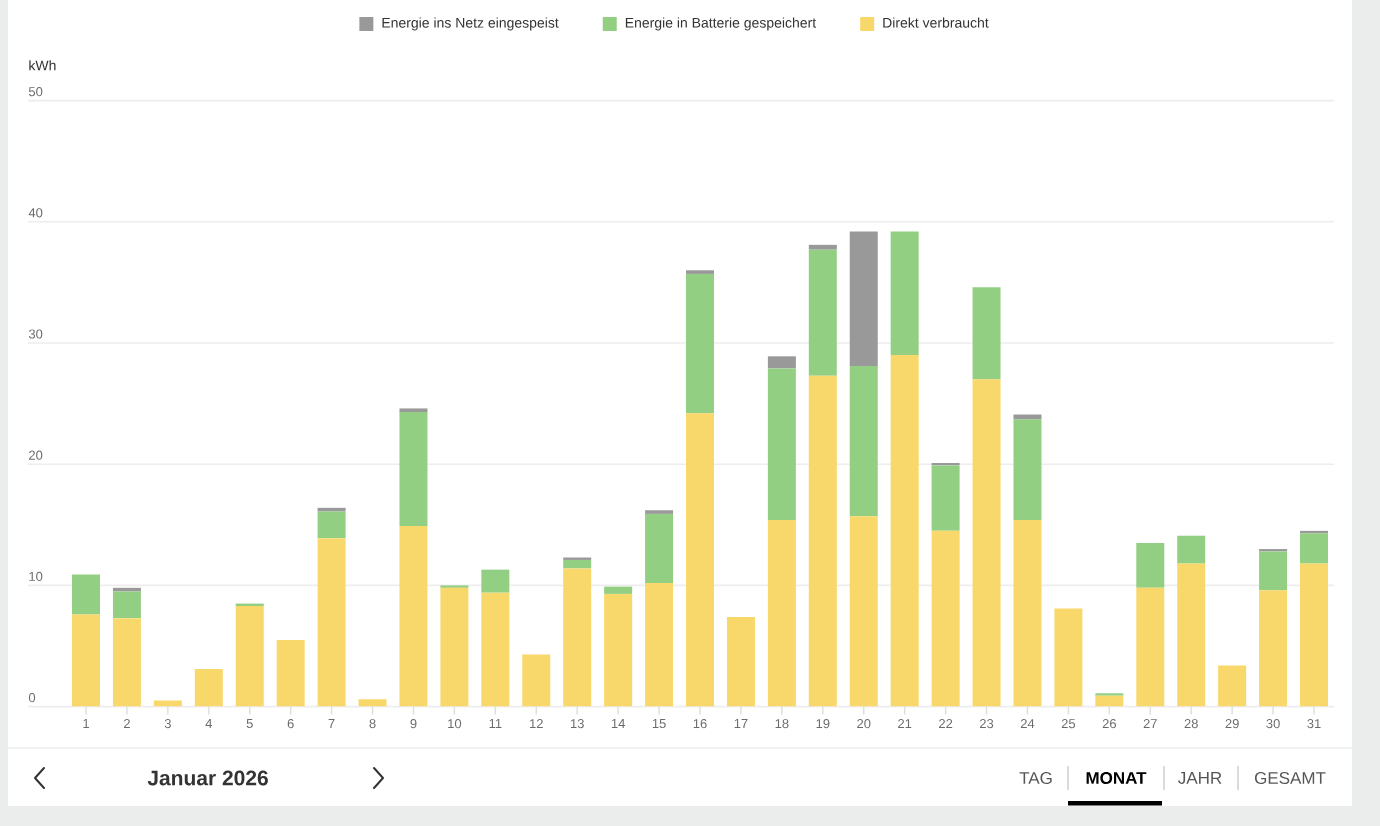 This screenshot has height=826, width=1380. I want to click on text: TAG, so click(1035, 778).